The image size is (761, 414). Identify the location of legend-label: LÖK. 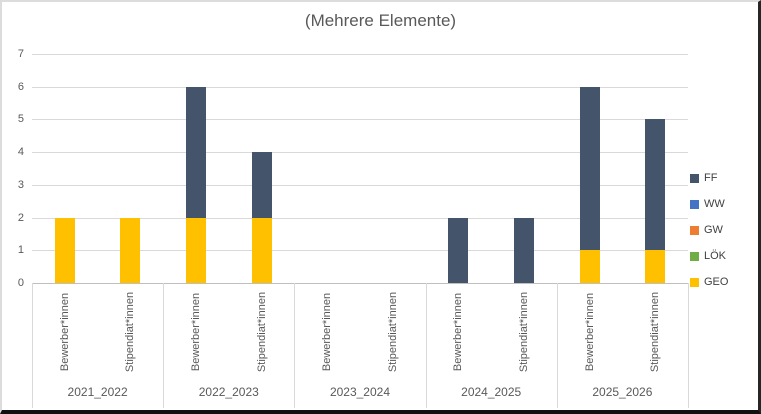
(715, 256).